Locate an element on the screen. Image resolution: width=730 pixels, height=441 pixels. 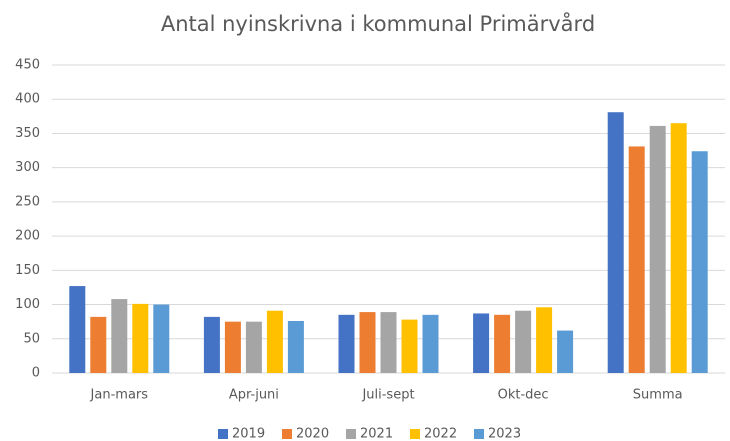
legend-label: 2019 is located at coordinates (248, 434).